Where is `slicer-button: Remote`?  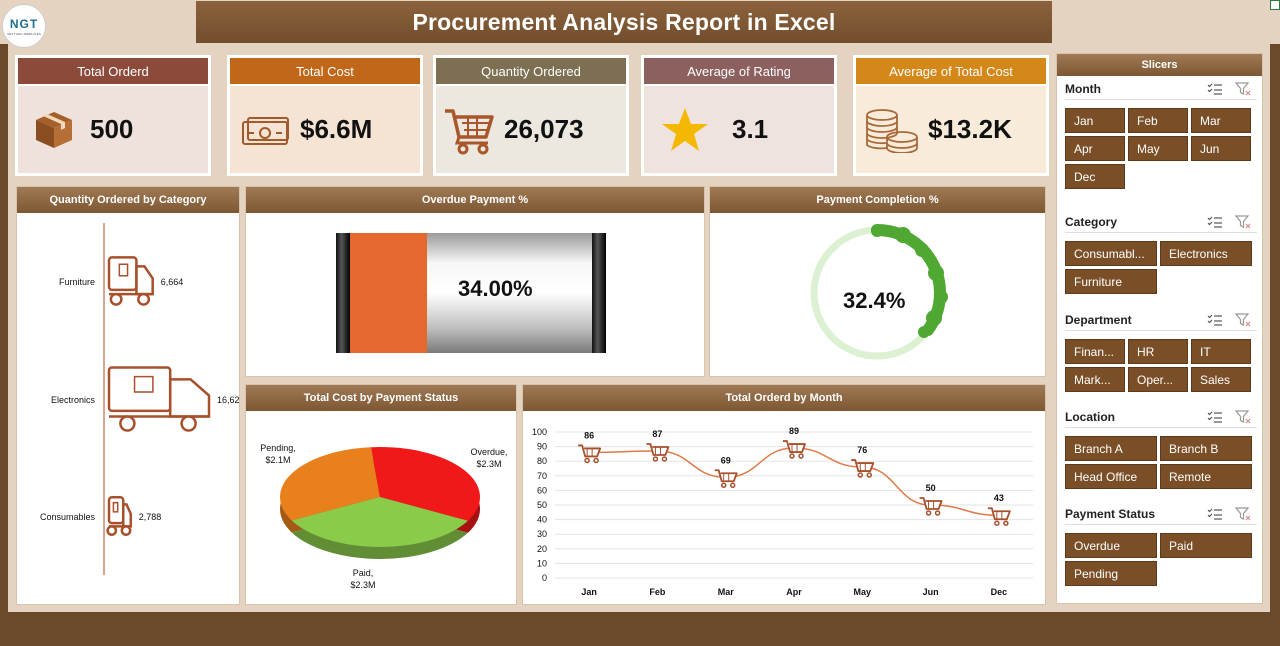
slicer-button: Remote is located at coordinates (1206, 476).